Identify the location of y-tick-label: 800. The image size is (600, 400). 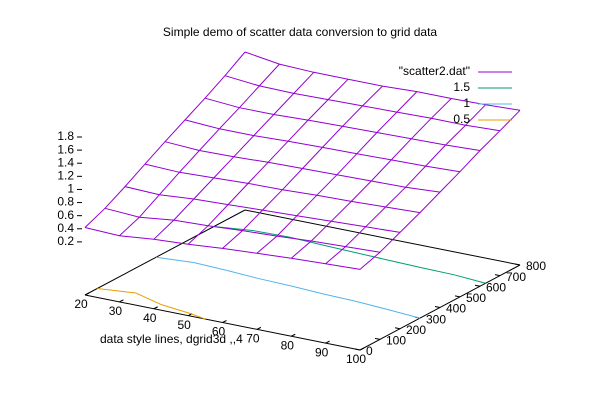
(536, 266).